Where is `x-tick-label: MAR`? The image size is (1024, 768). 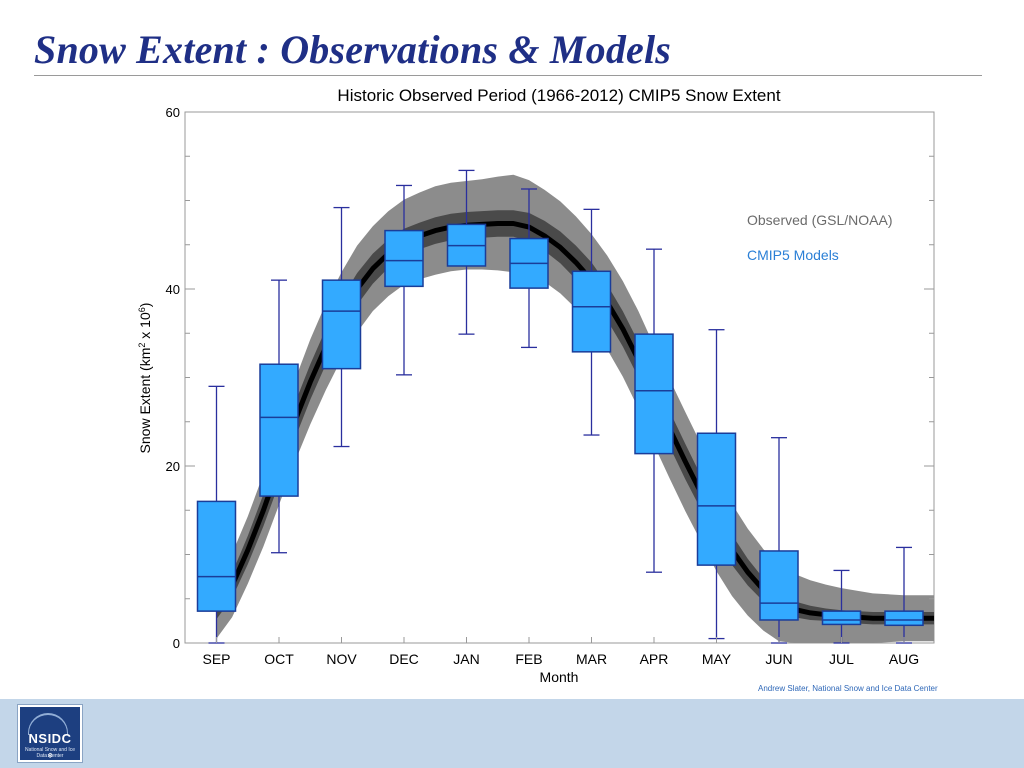 x-tick-label: MAR is located at coordinates (591, 659).